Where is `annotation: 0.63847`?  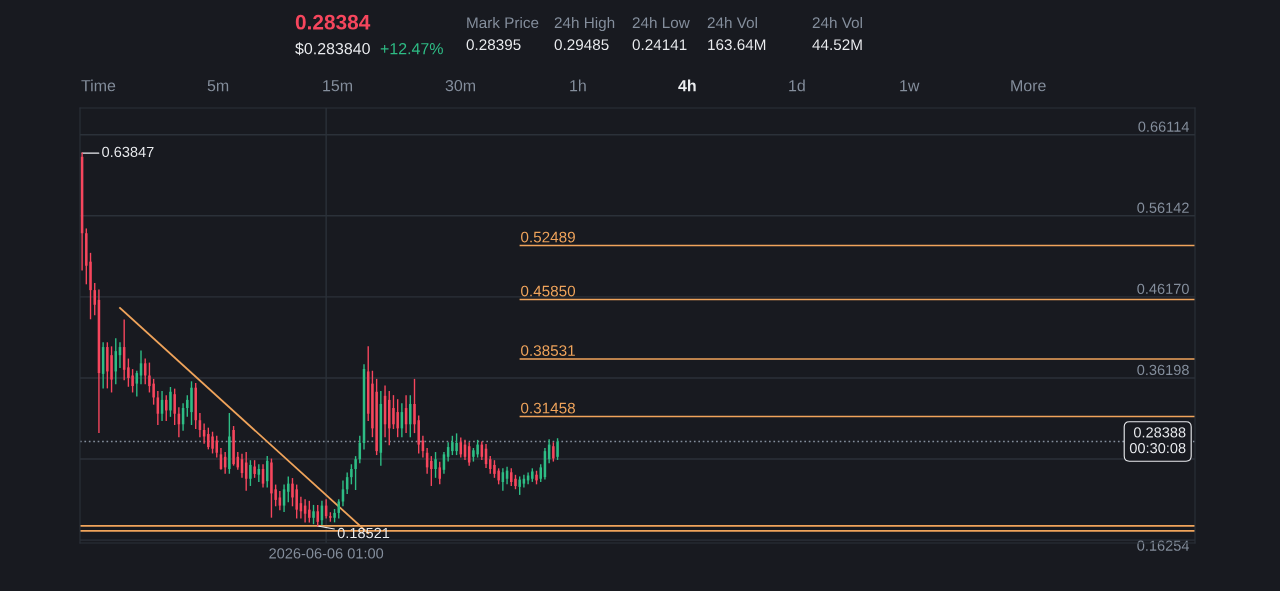 annotation: 0.63847 is located at coordinates (128, 152).